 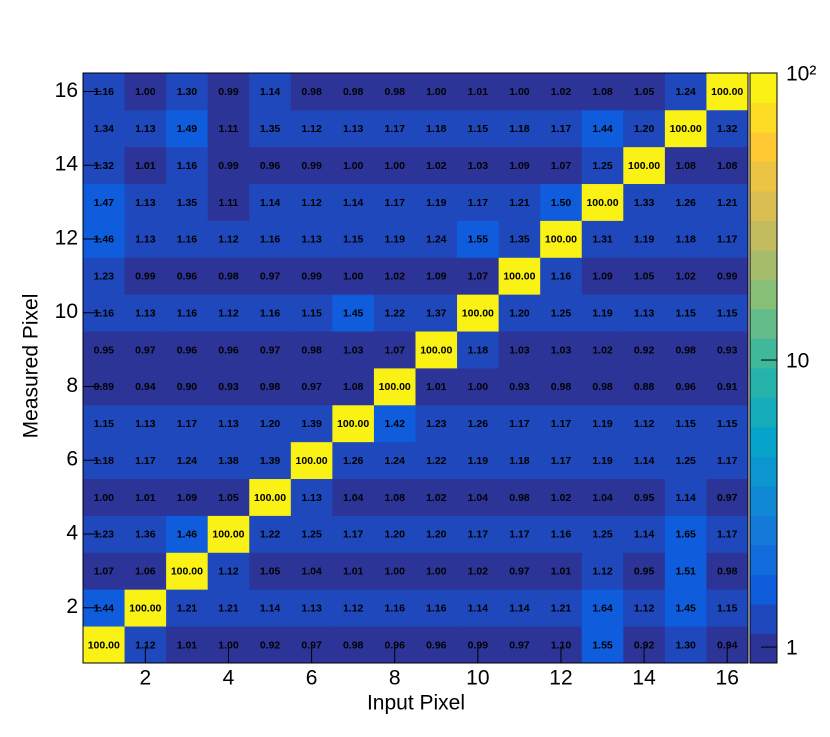 I want to click on cell-label: 1.07, so click(x=395, y=350).